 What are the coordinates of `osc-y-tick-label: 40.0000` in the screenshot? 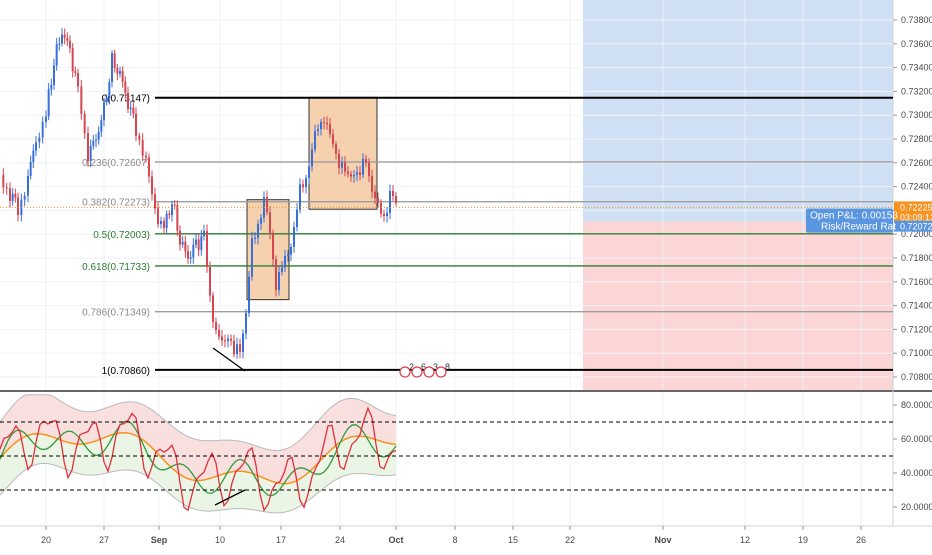 It's located at (916, 473).